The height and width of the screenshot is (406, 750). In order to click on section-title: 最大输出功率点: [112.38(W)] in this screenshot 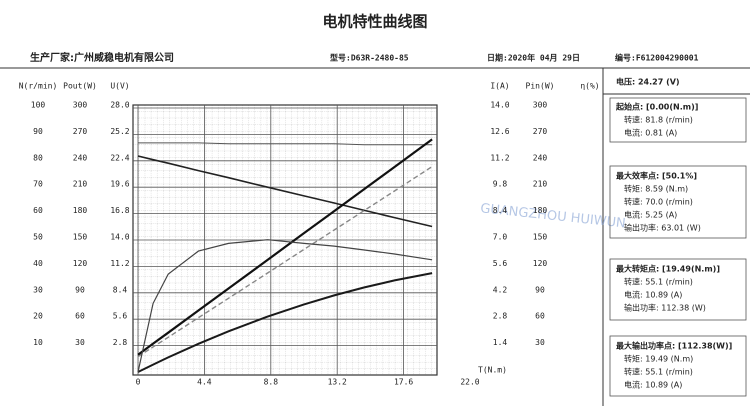, I will do `click(674, 346)`.